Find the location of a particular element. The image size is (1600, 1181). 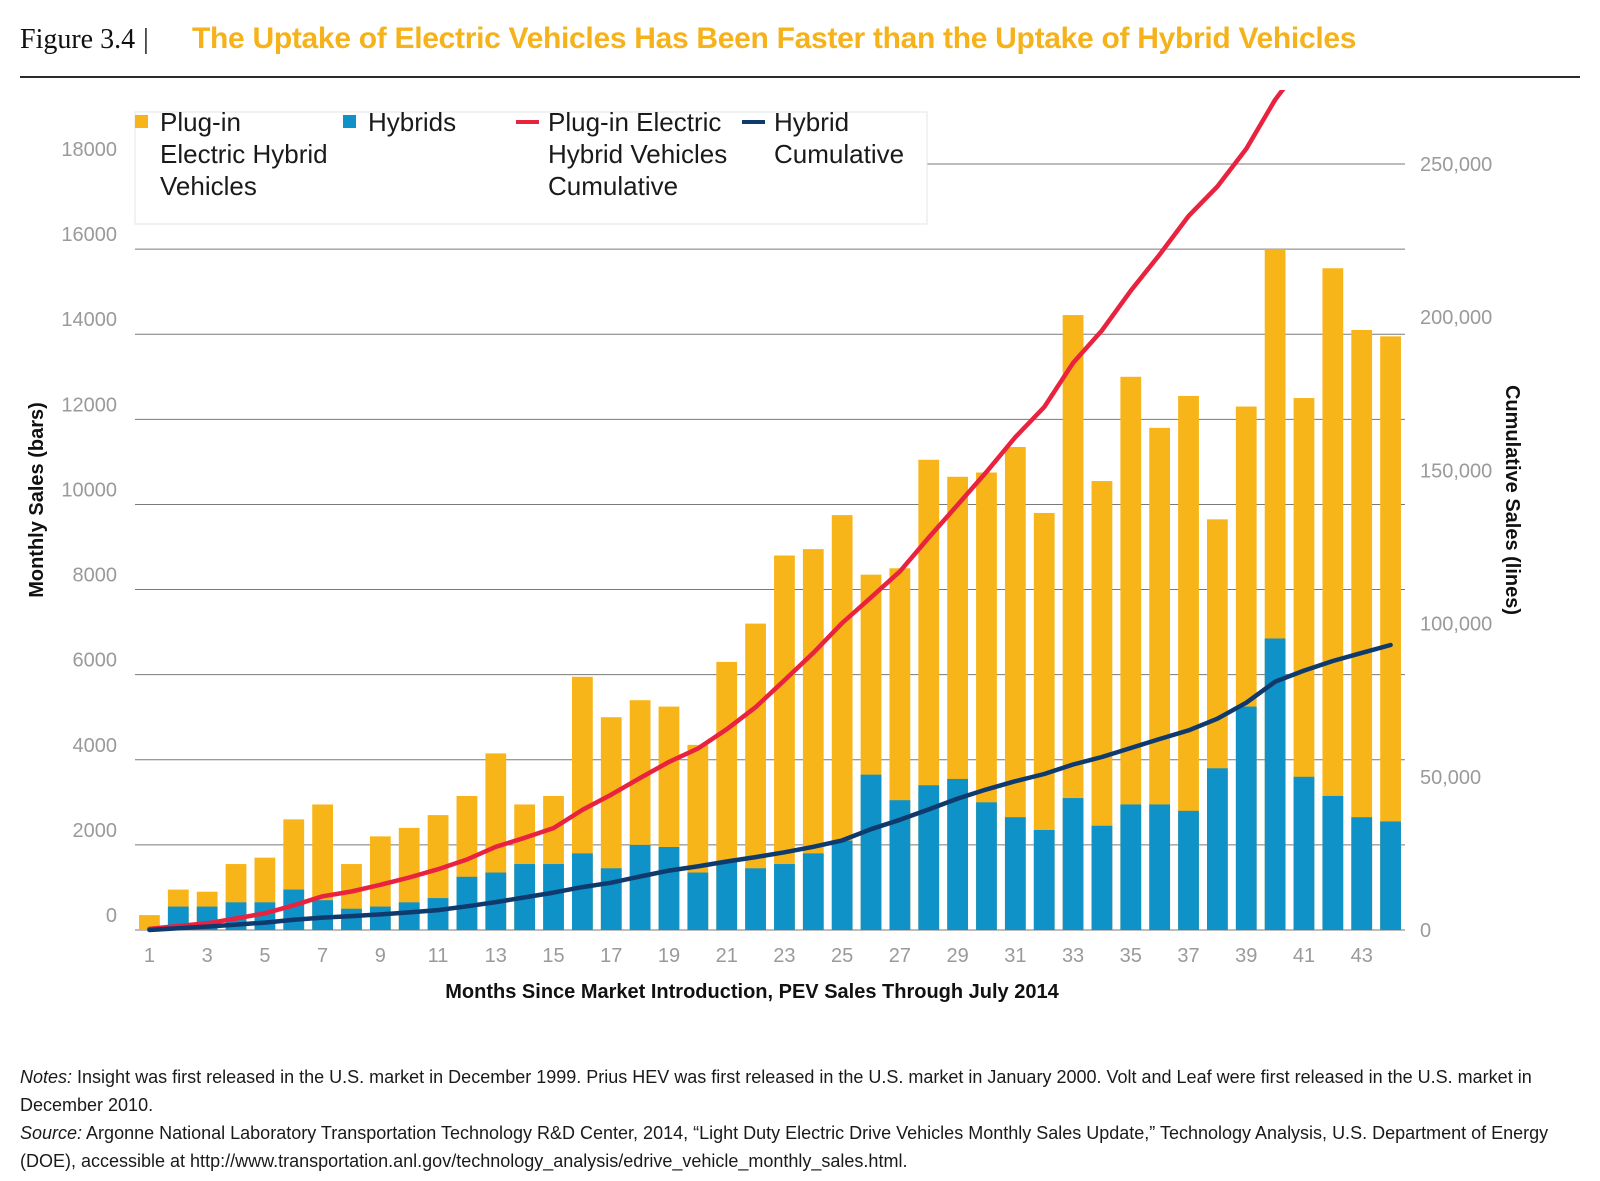

x-tick-label: 1 is located at coordinates (149, 956).